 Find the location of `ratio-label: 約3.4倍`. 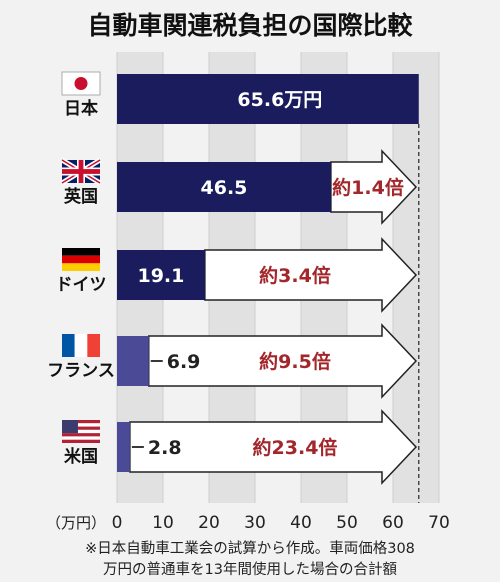

ratio-label: 約3.4倍 is located at coordinates (295, 275).